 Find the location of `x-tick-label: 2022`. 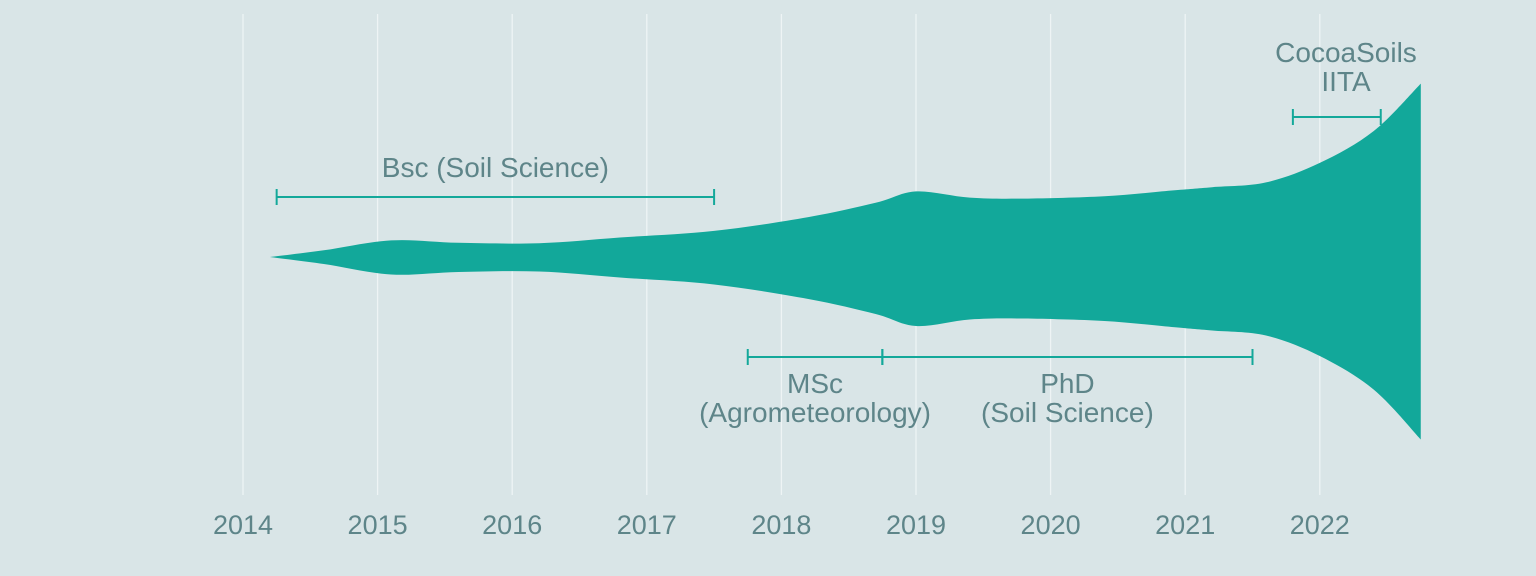

x-tick-label: 2022 is located at coordinates (1320, 525).